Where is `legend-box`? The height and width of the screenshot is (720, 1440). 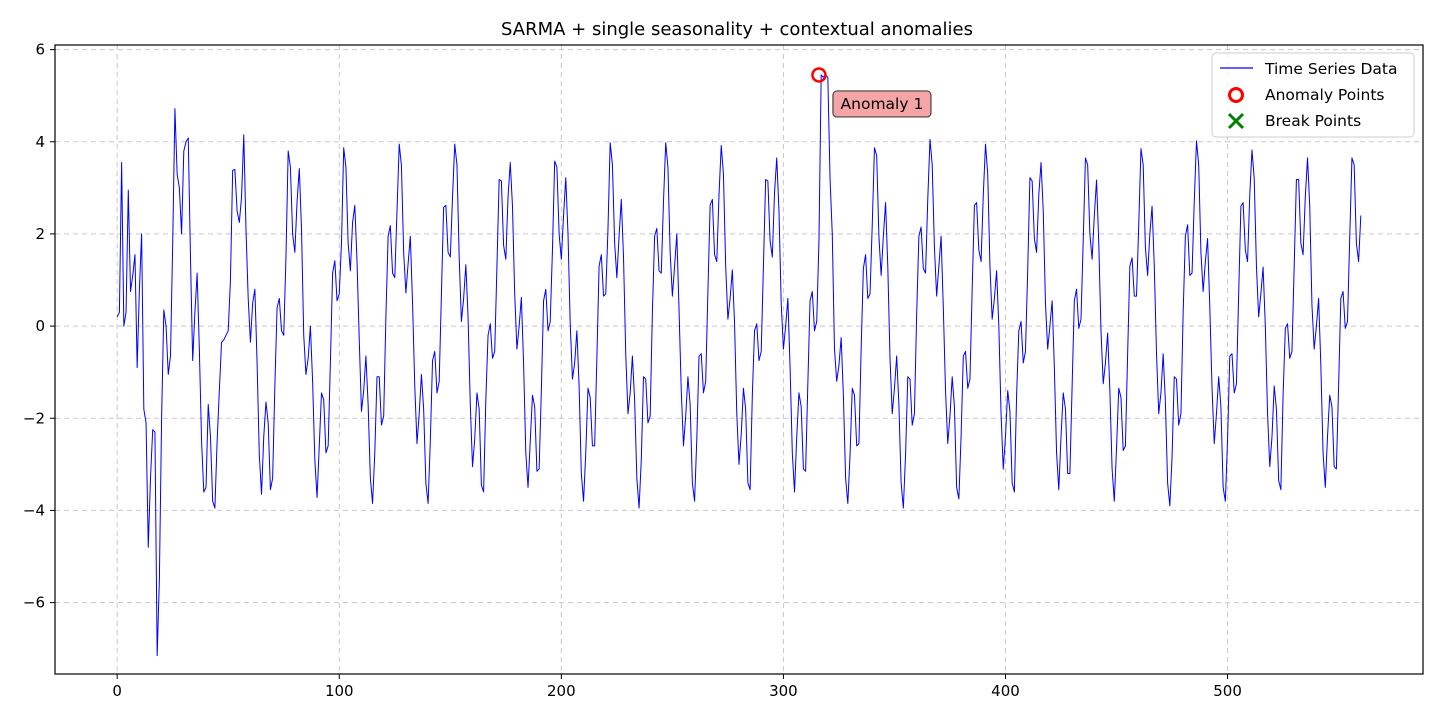
legend-box is located at coordinates (1313, 95).